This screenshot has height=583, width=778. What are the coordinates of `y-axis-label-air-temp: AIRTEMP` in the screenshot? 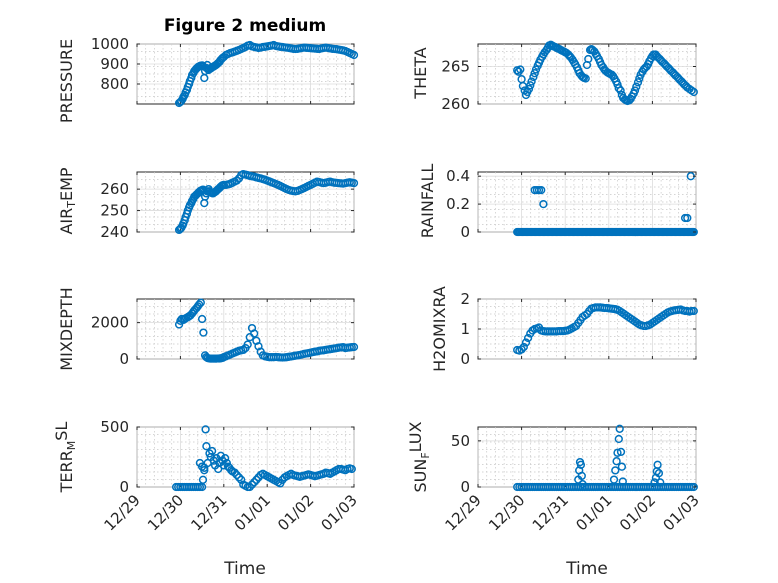 It's located at (67, 200).